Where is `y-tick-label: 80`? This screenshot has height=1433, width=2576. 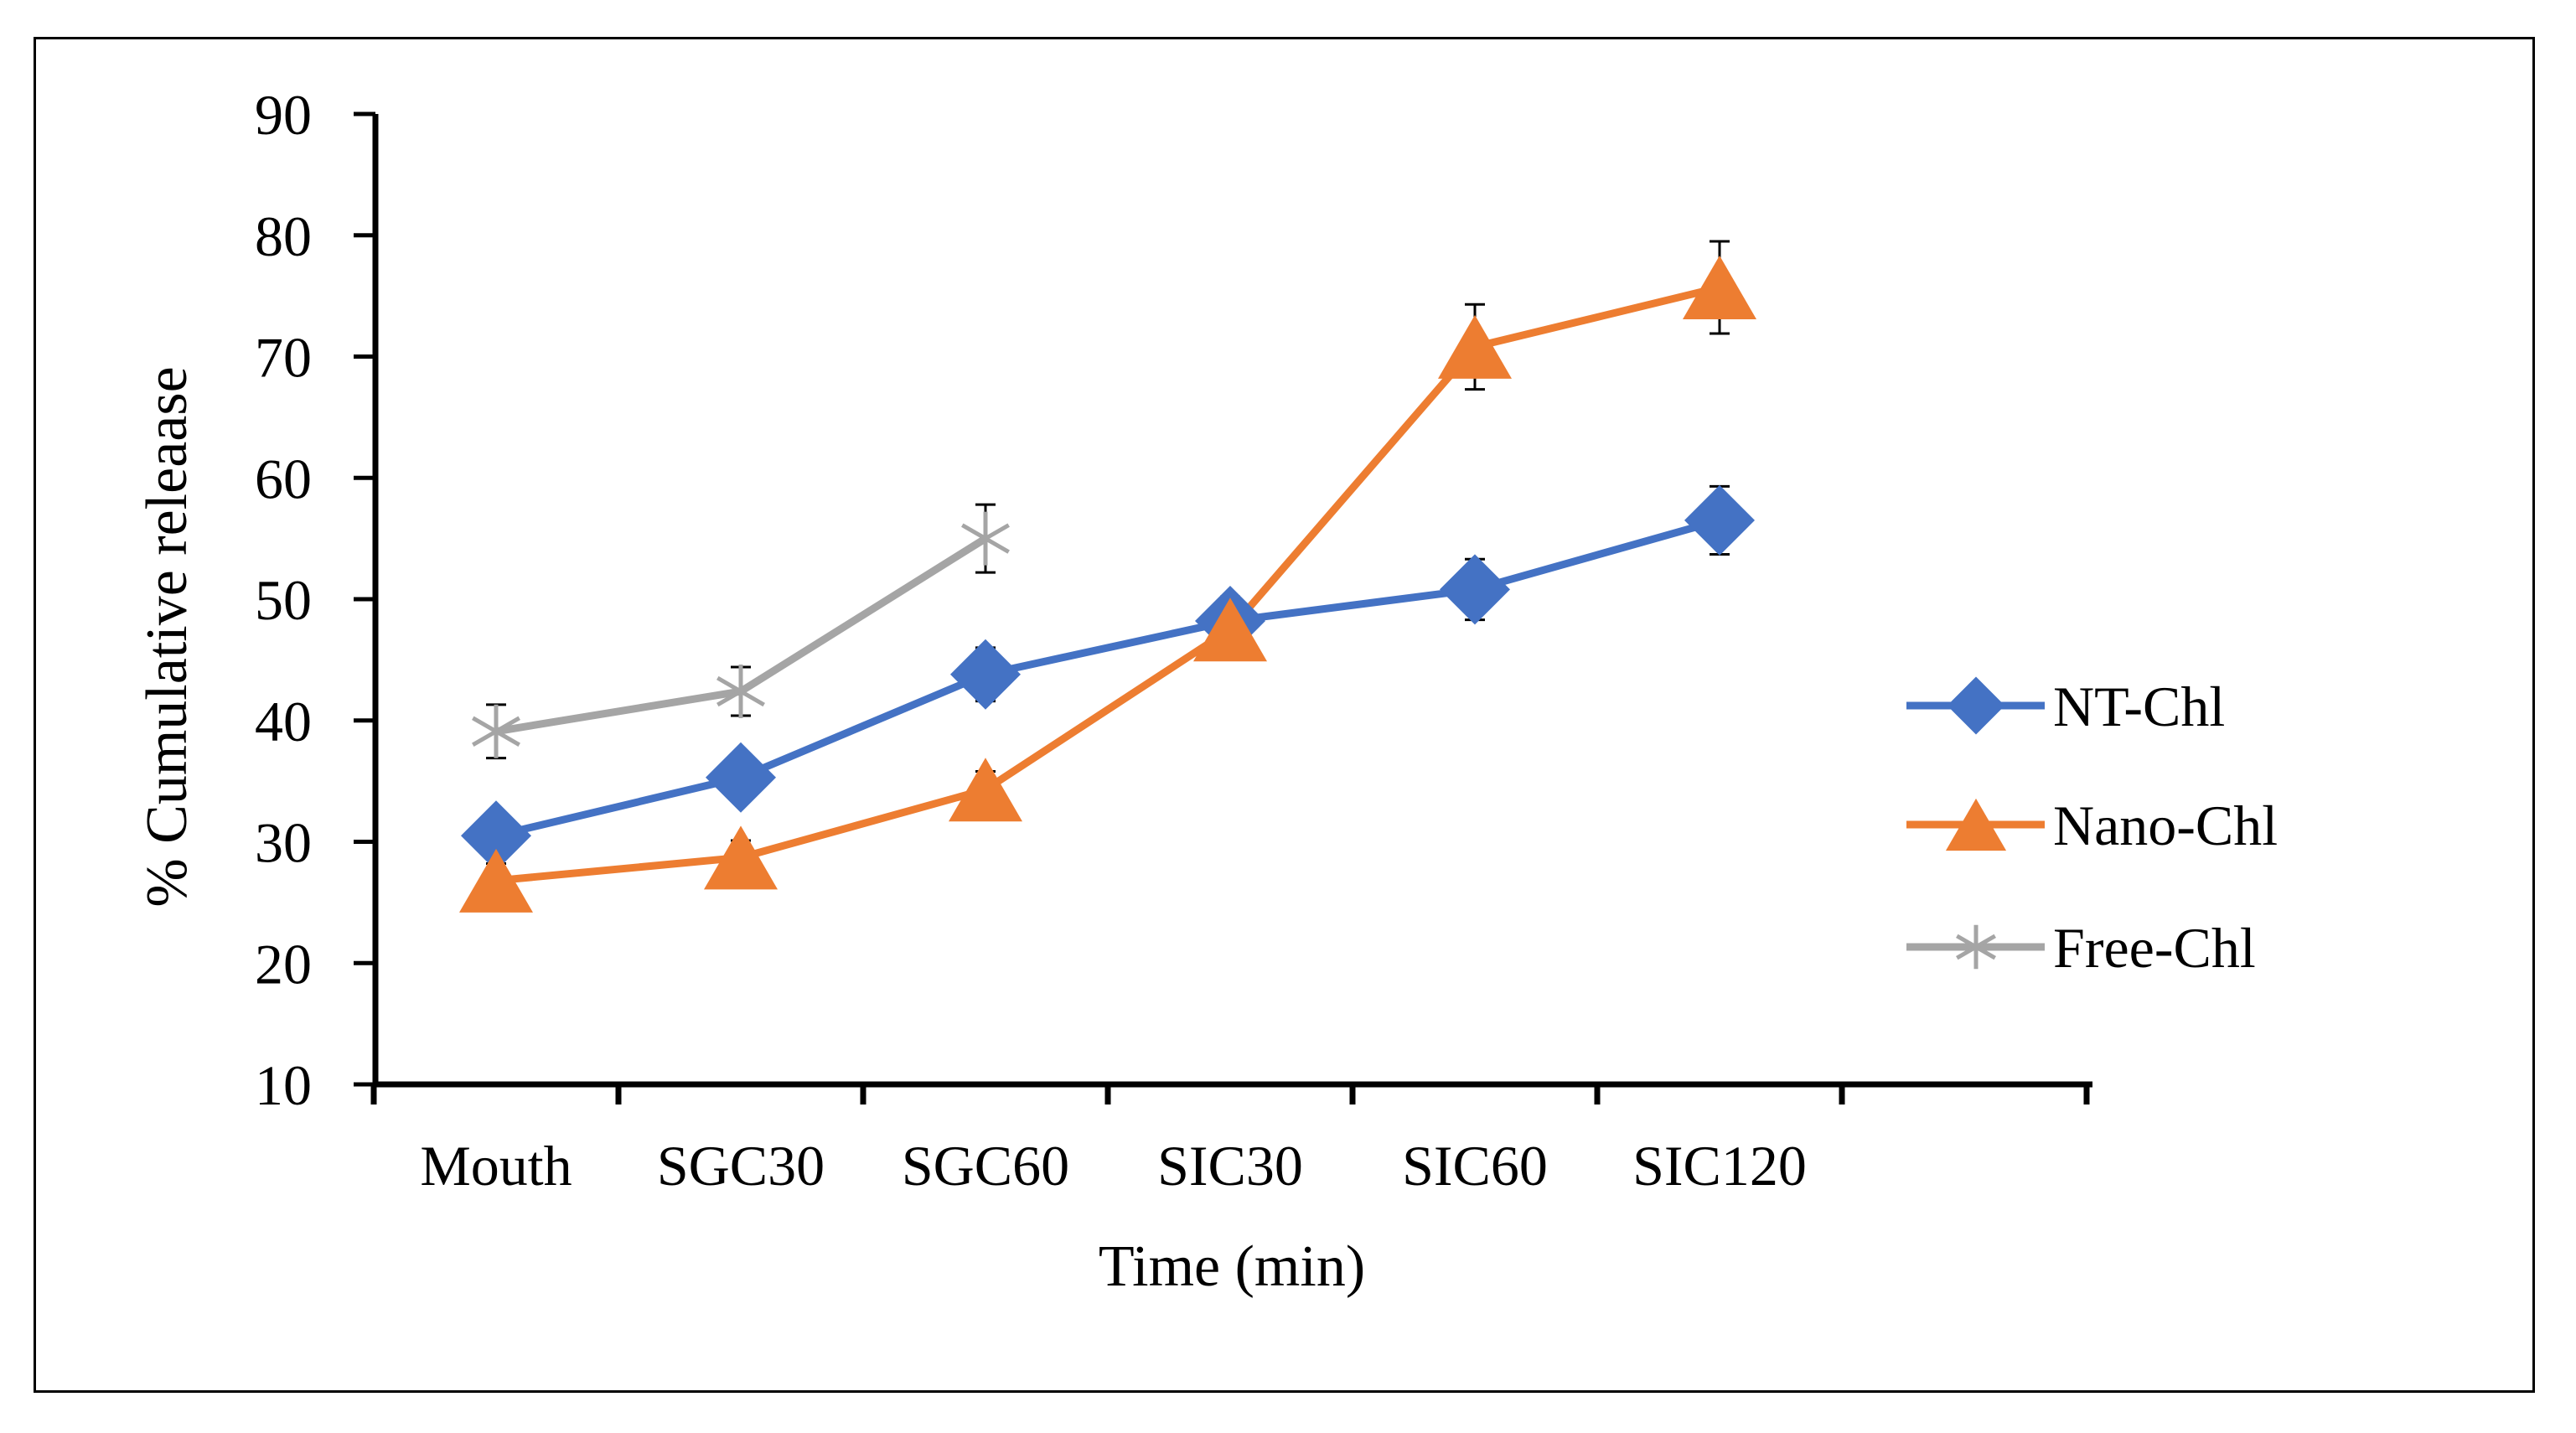
y-tick-label: 80 is located at coordinates (283, 236).